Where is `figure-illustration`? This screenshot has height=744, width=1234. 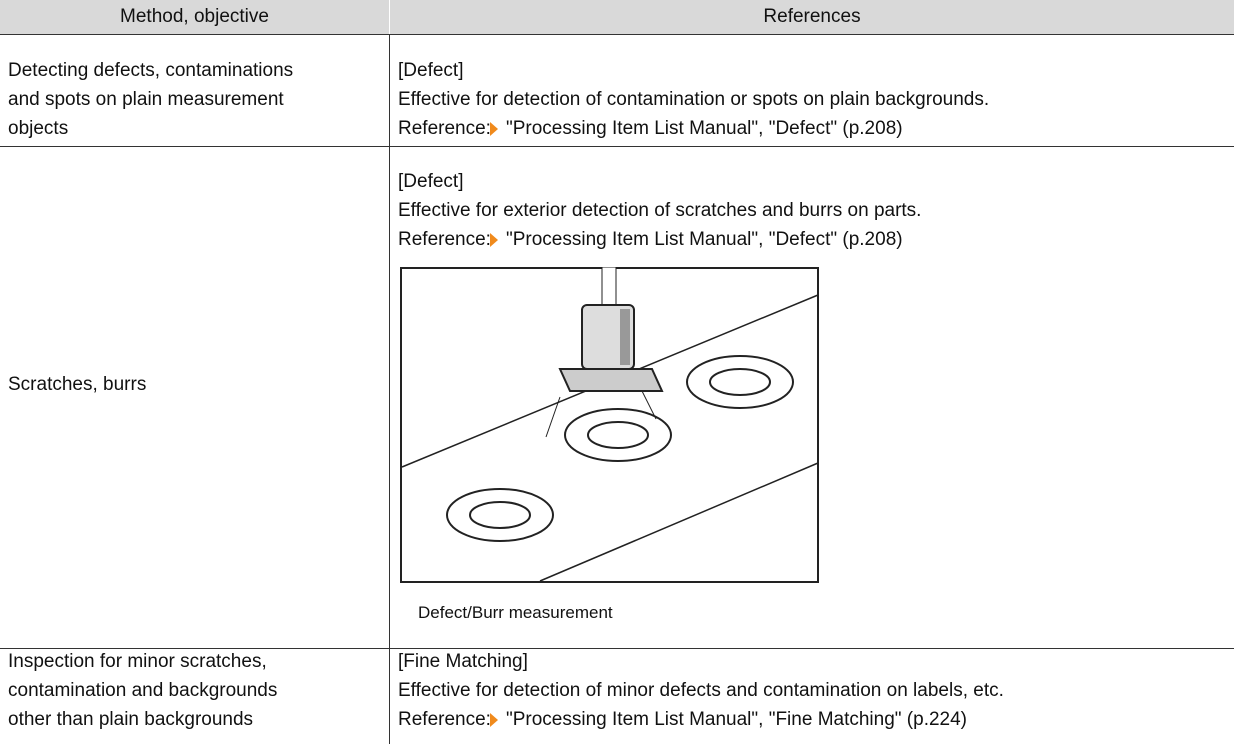
figure-illustration is located at coordinates (609, 425).